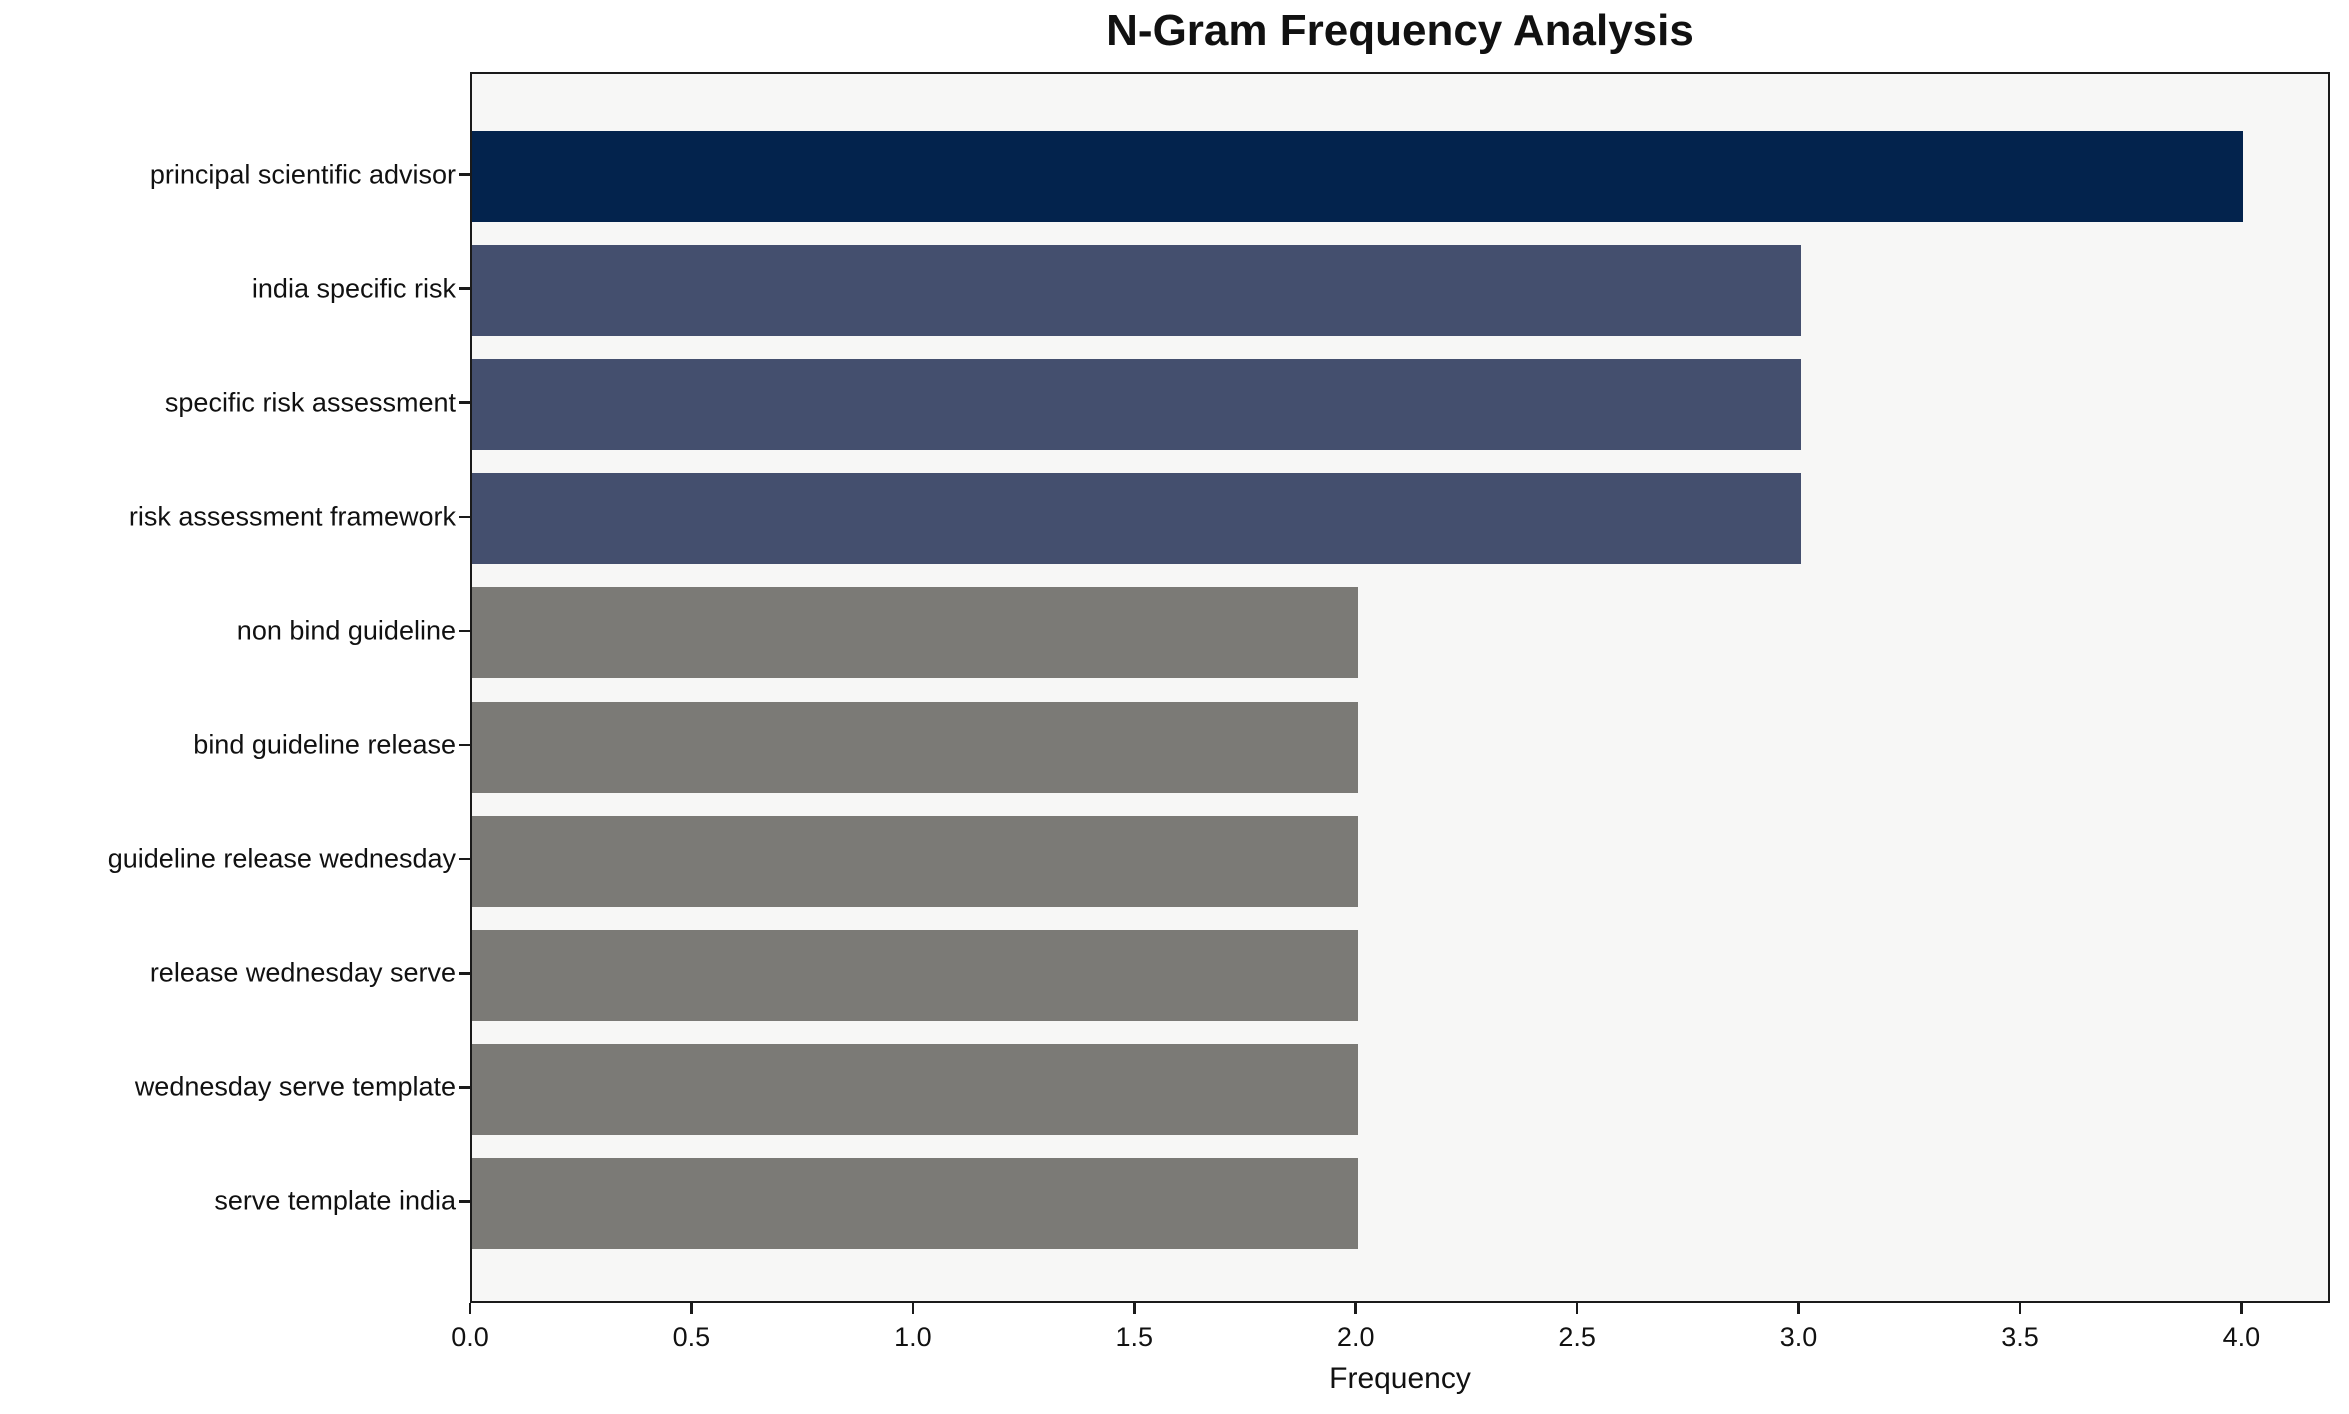  What do you see at coordinates (2241, 1337) in the screenshot?
I see `x-tick-label: 4.0` at bounding box center [2241, 1337].